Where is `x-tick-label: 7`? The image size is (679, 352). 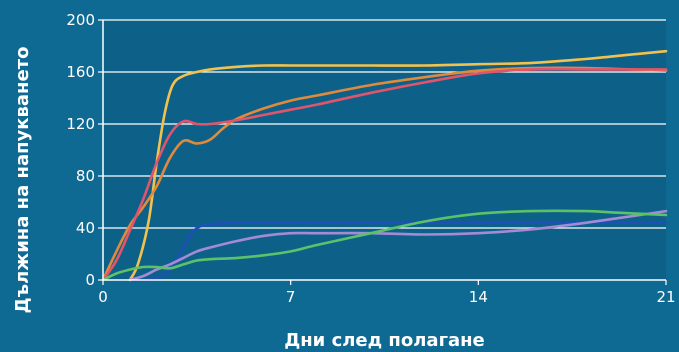 x-tick-label: 7 is located at coordinates (291, 297).